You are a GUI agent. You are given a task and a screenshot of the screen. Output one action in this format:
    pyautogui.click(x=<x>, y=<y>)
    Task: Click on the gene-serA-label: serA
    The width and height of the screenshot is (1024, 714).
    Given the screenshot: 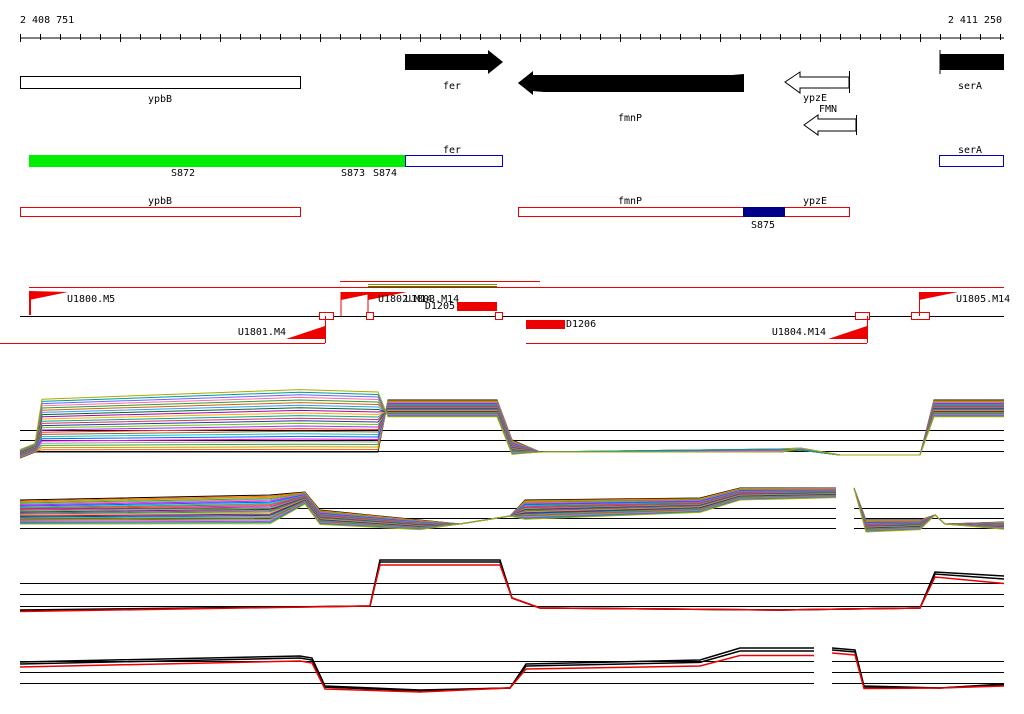 What is the action you would take?
    pyautogui.click(x=970, y=86)
    